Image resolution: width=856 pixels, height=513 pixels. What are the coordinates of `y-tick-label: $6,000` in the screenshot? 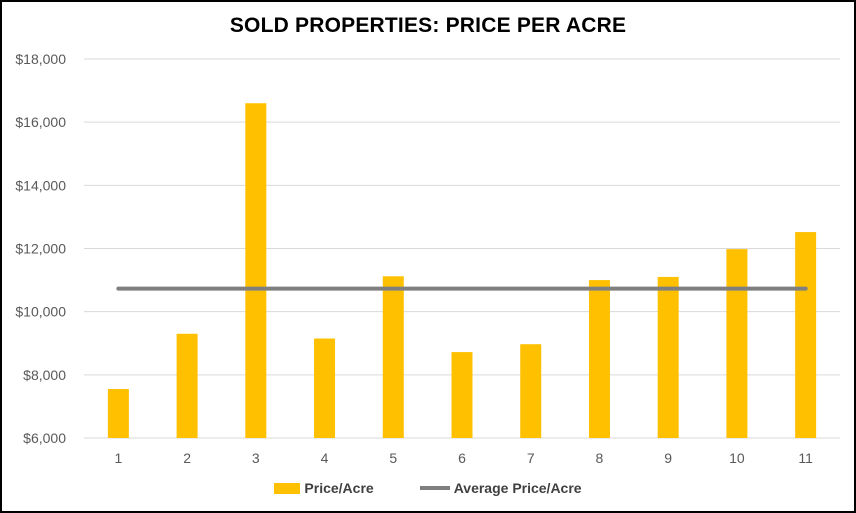 It's located at (44, 438).